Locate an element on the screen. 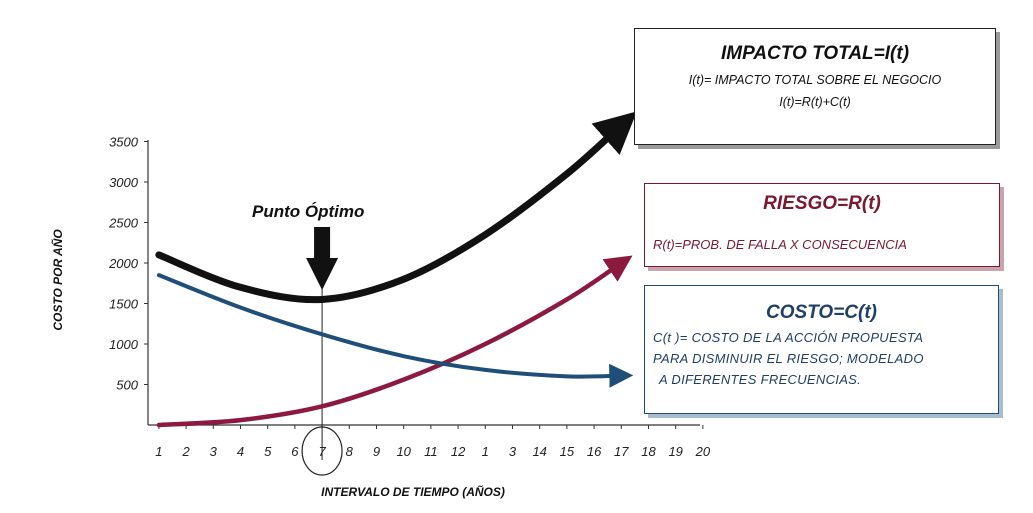 This screenshot has width=1033, height=513. costo-line-2: PARA DISMINUIR EL RIESGO; MODELADO is located at coordinates (788, 358).